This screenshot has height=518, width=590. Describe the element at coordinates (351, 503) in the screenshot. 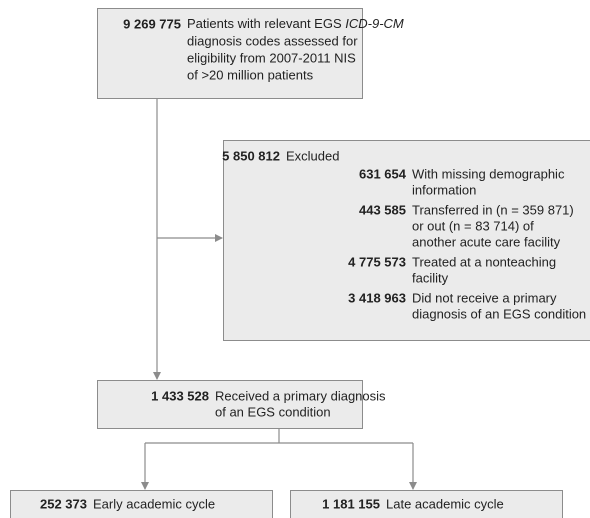

I see `count: 1 181 155` at that location.